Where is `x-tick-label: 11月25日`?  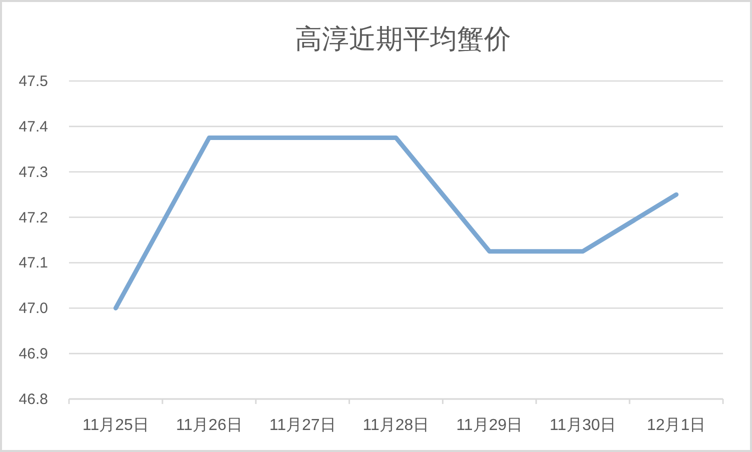 x-tick-label: 11月25日 is located at coordinates (115, 425).